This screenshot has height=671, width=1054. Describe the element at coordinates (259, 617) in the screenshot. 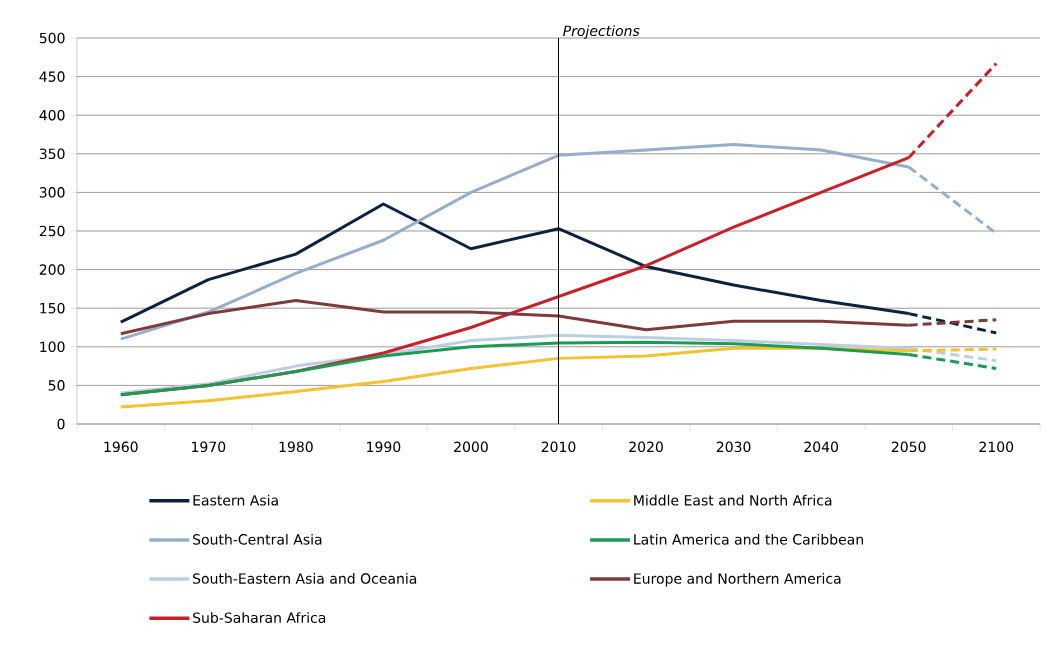

I see `legend-label: Sub-Saharan Africa` at that location.